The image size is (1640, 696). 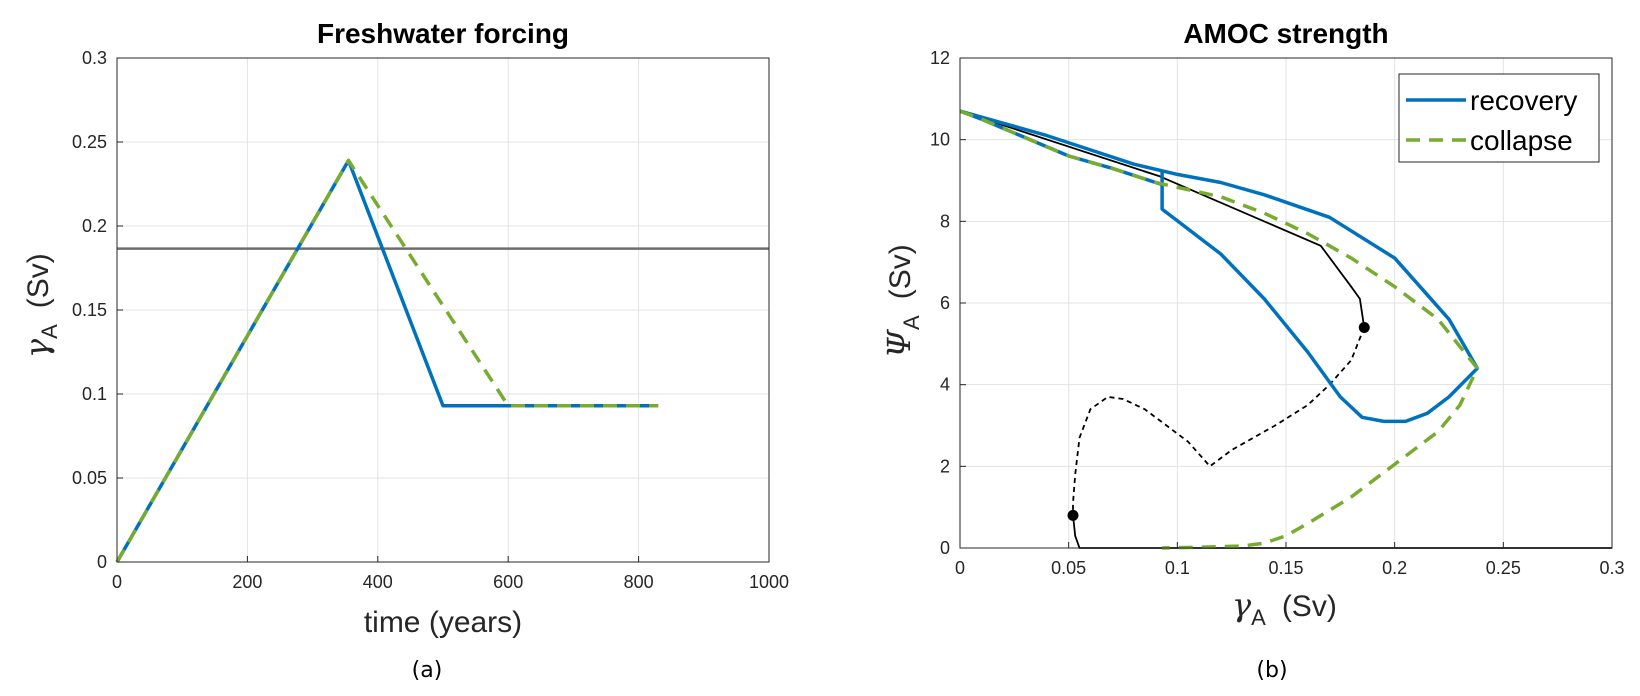 I want to click on x-axis-label: γA (Sv), so click(x=1284, y=608).